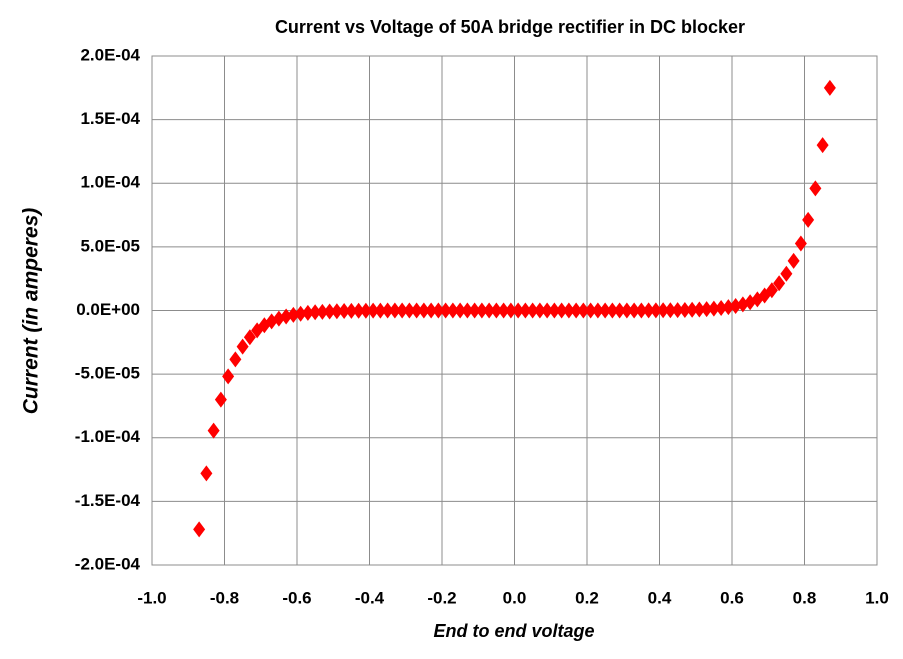 This screenshot has width=903, height=659. Describe the element at coordinates (805, 597) in the screenshot. I see `x-tick-label: 0.8` at that location.